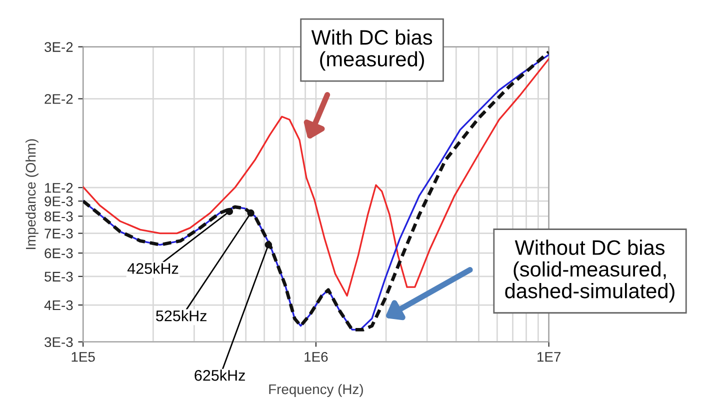  What do you see at coordinates (59, 187) in the screenshot?
I see `y-tick-label: 1E-2` at bounding box center [59, 187].